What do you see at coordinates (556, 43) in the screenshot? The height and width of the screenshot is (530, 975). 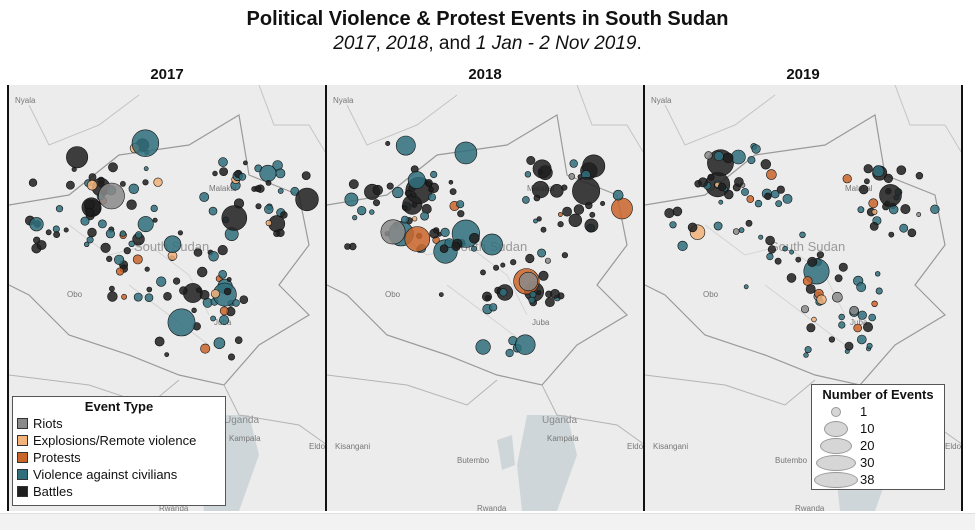 I see `subtitle-range-2019: 1 Jan - 2 Nov 2019` at bounding box center [556, 43].